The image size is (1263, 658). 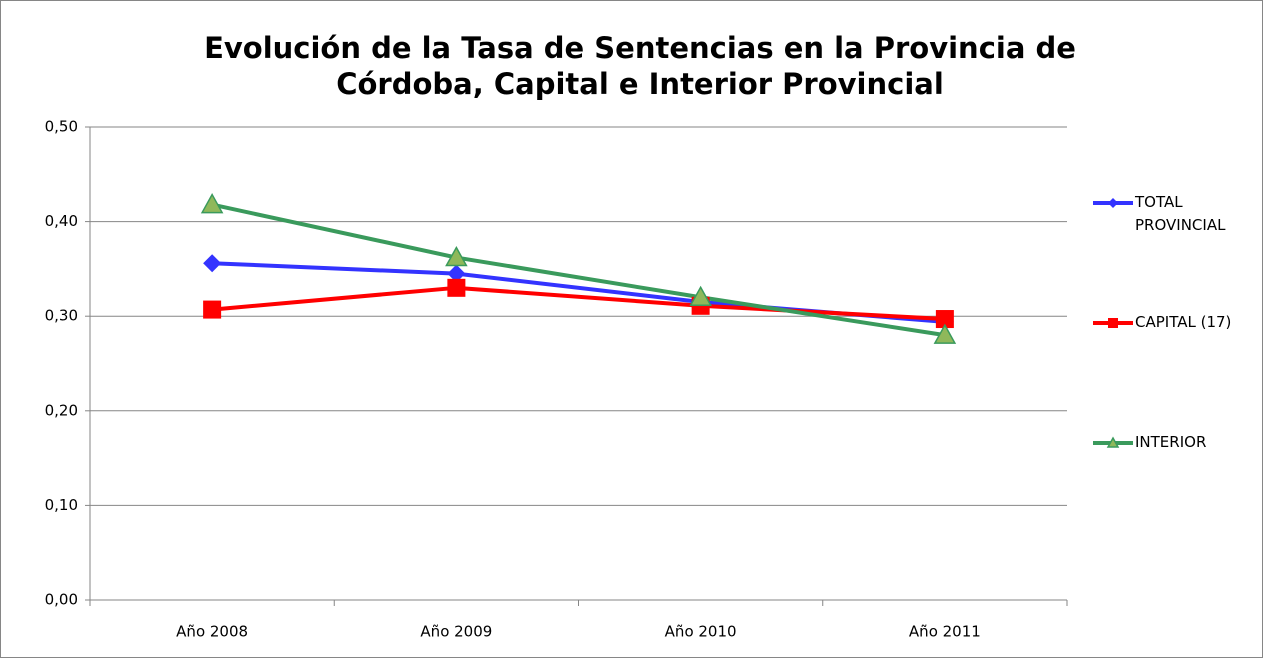 I want to click on y-tick-label: 0,00, so click(x=61, y=600).